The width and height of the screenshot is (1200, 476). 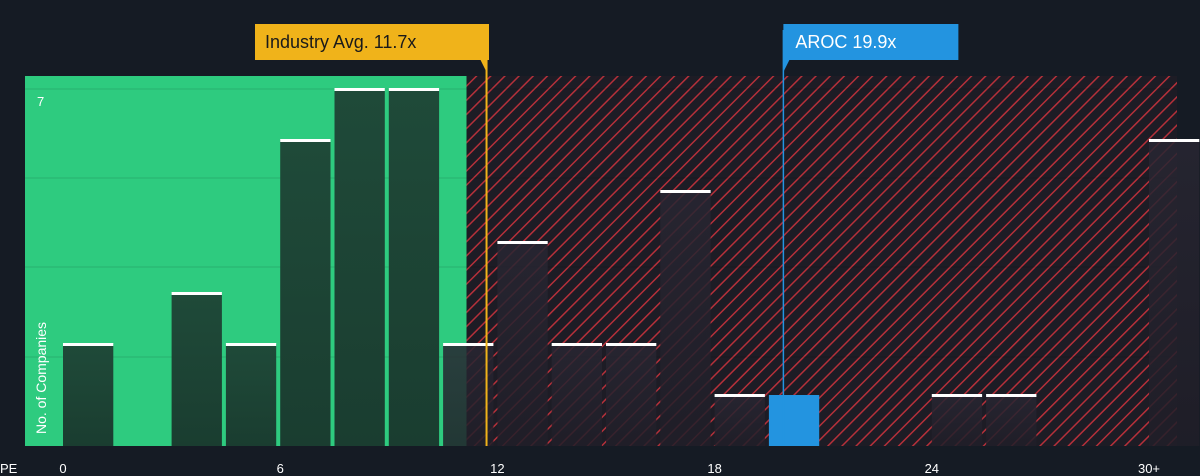 What do you see at coordinates (1149, 468) in the screenshot?
I see `x-tick-label: 30+` at bounding box center [1149, 468].